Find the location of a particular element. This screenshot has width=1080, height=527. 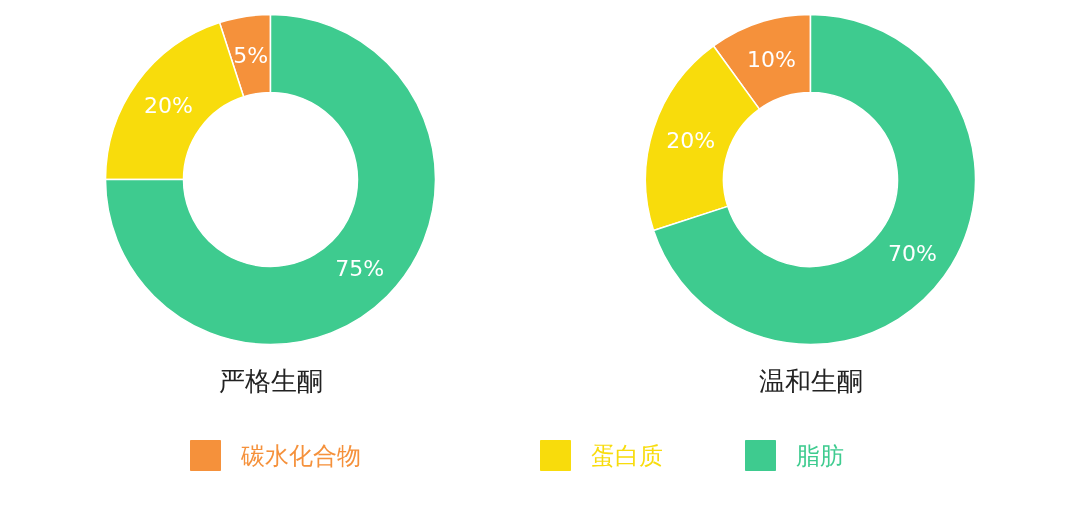

data-label: 10% is located at coordinates (772, 60).